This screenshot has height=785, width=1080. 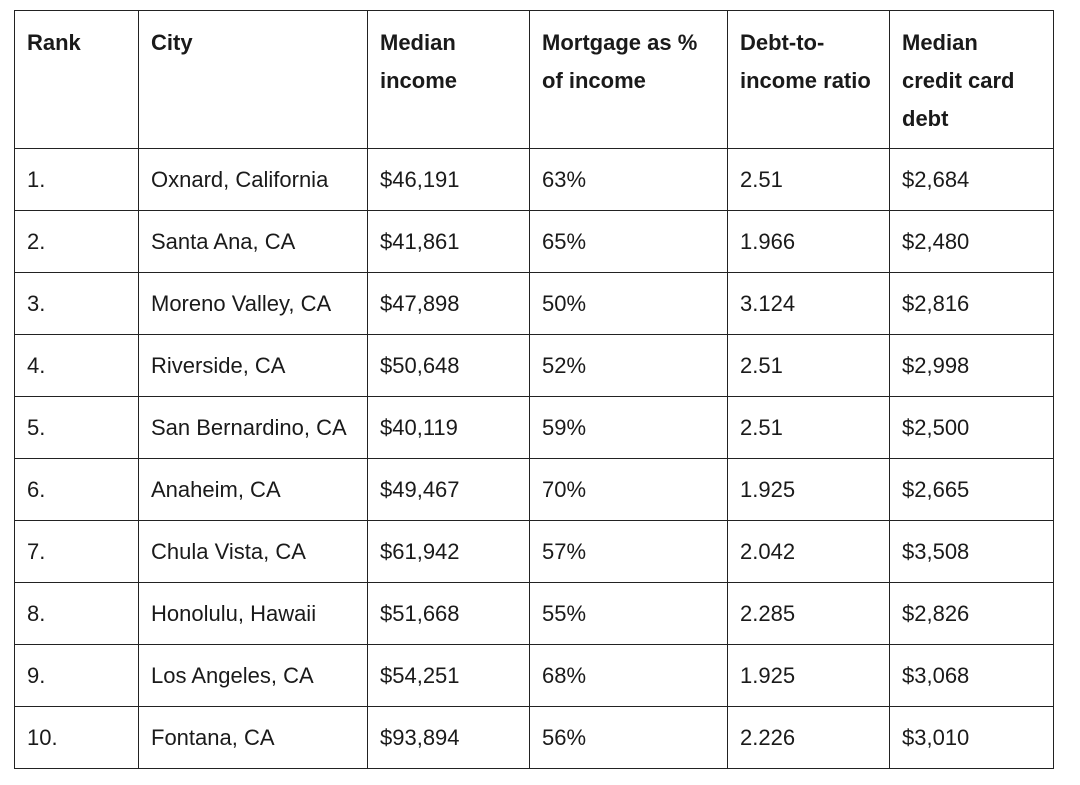 What do you see at coordinates (628, 427) in the screenshot?
I see `cell-mortgage: 59%` at bounding box center [628, 427].